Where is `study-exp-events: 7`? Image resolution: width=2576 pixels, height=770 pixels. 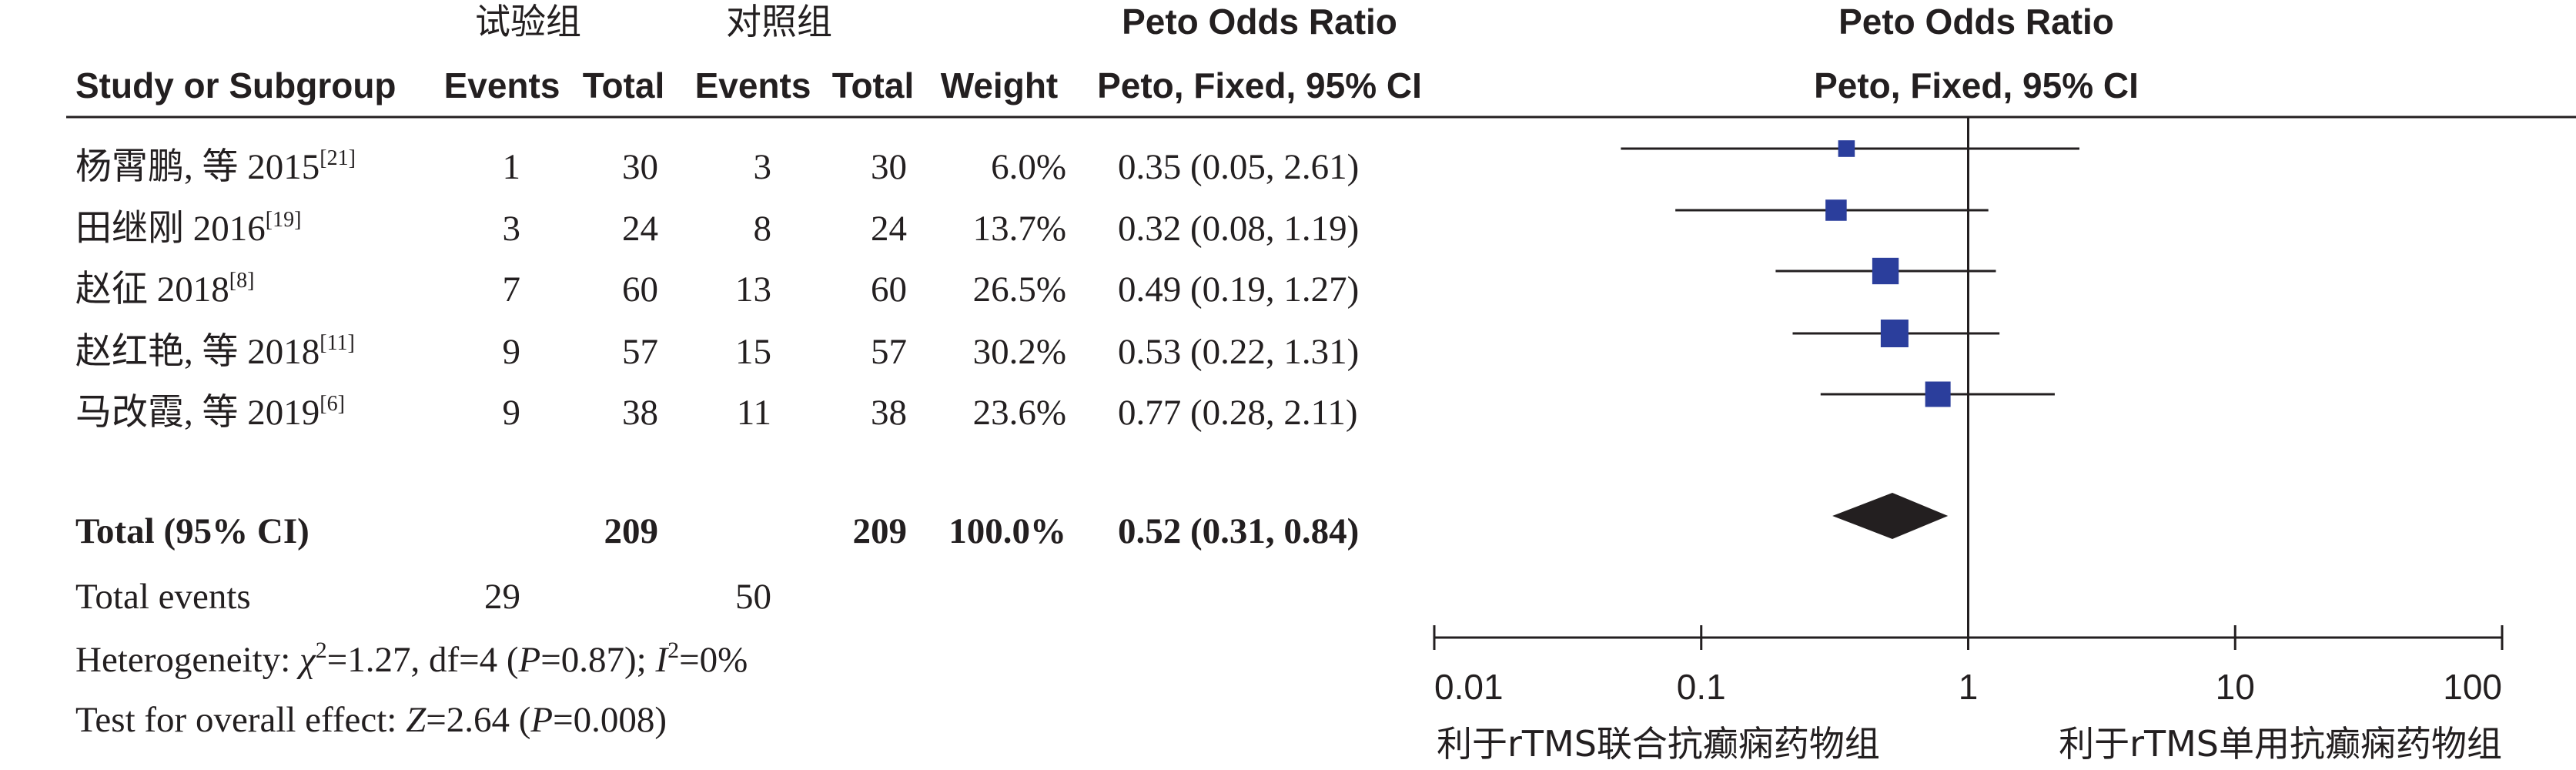
study-exp-events: 7 is located at coordinates (512, 290).